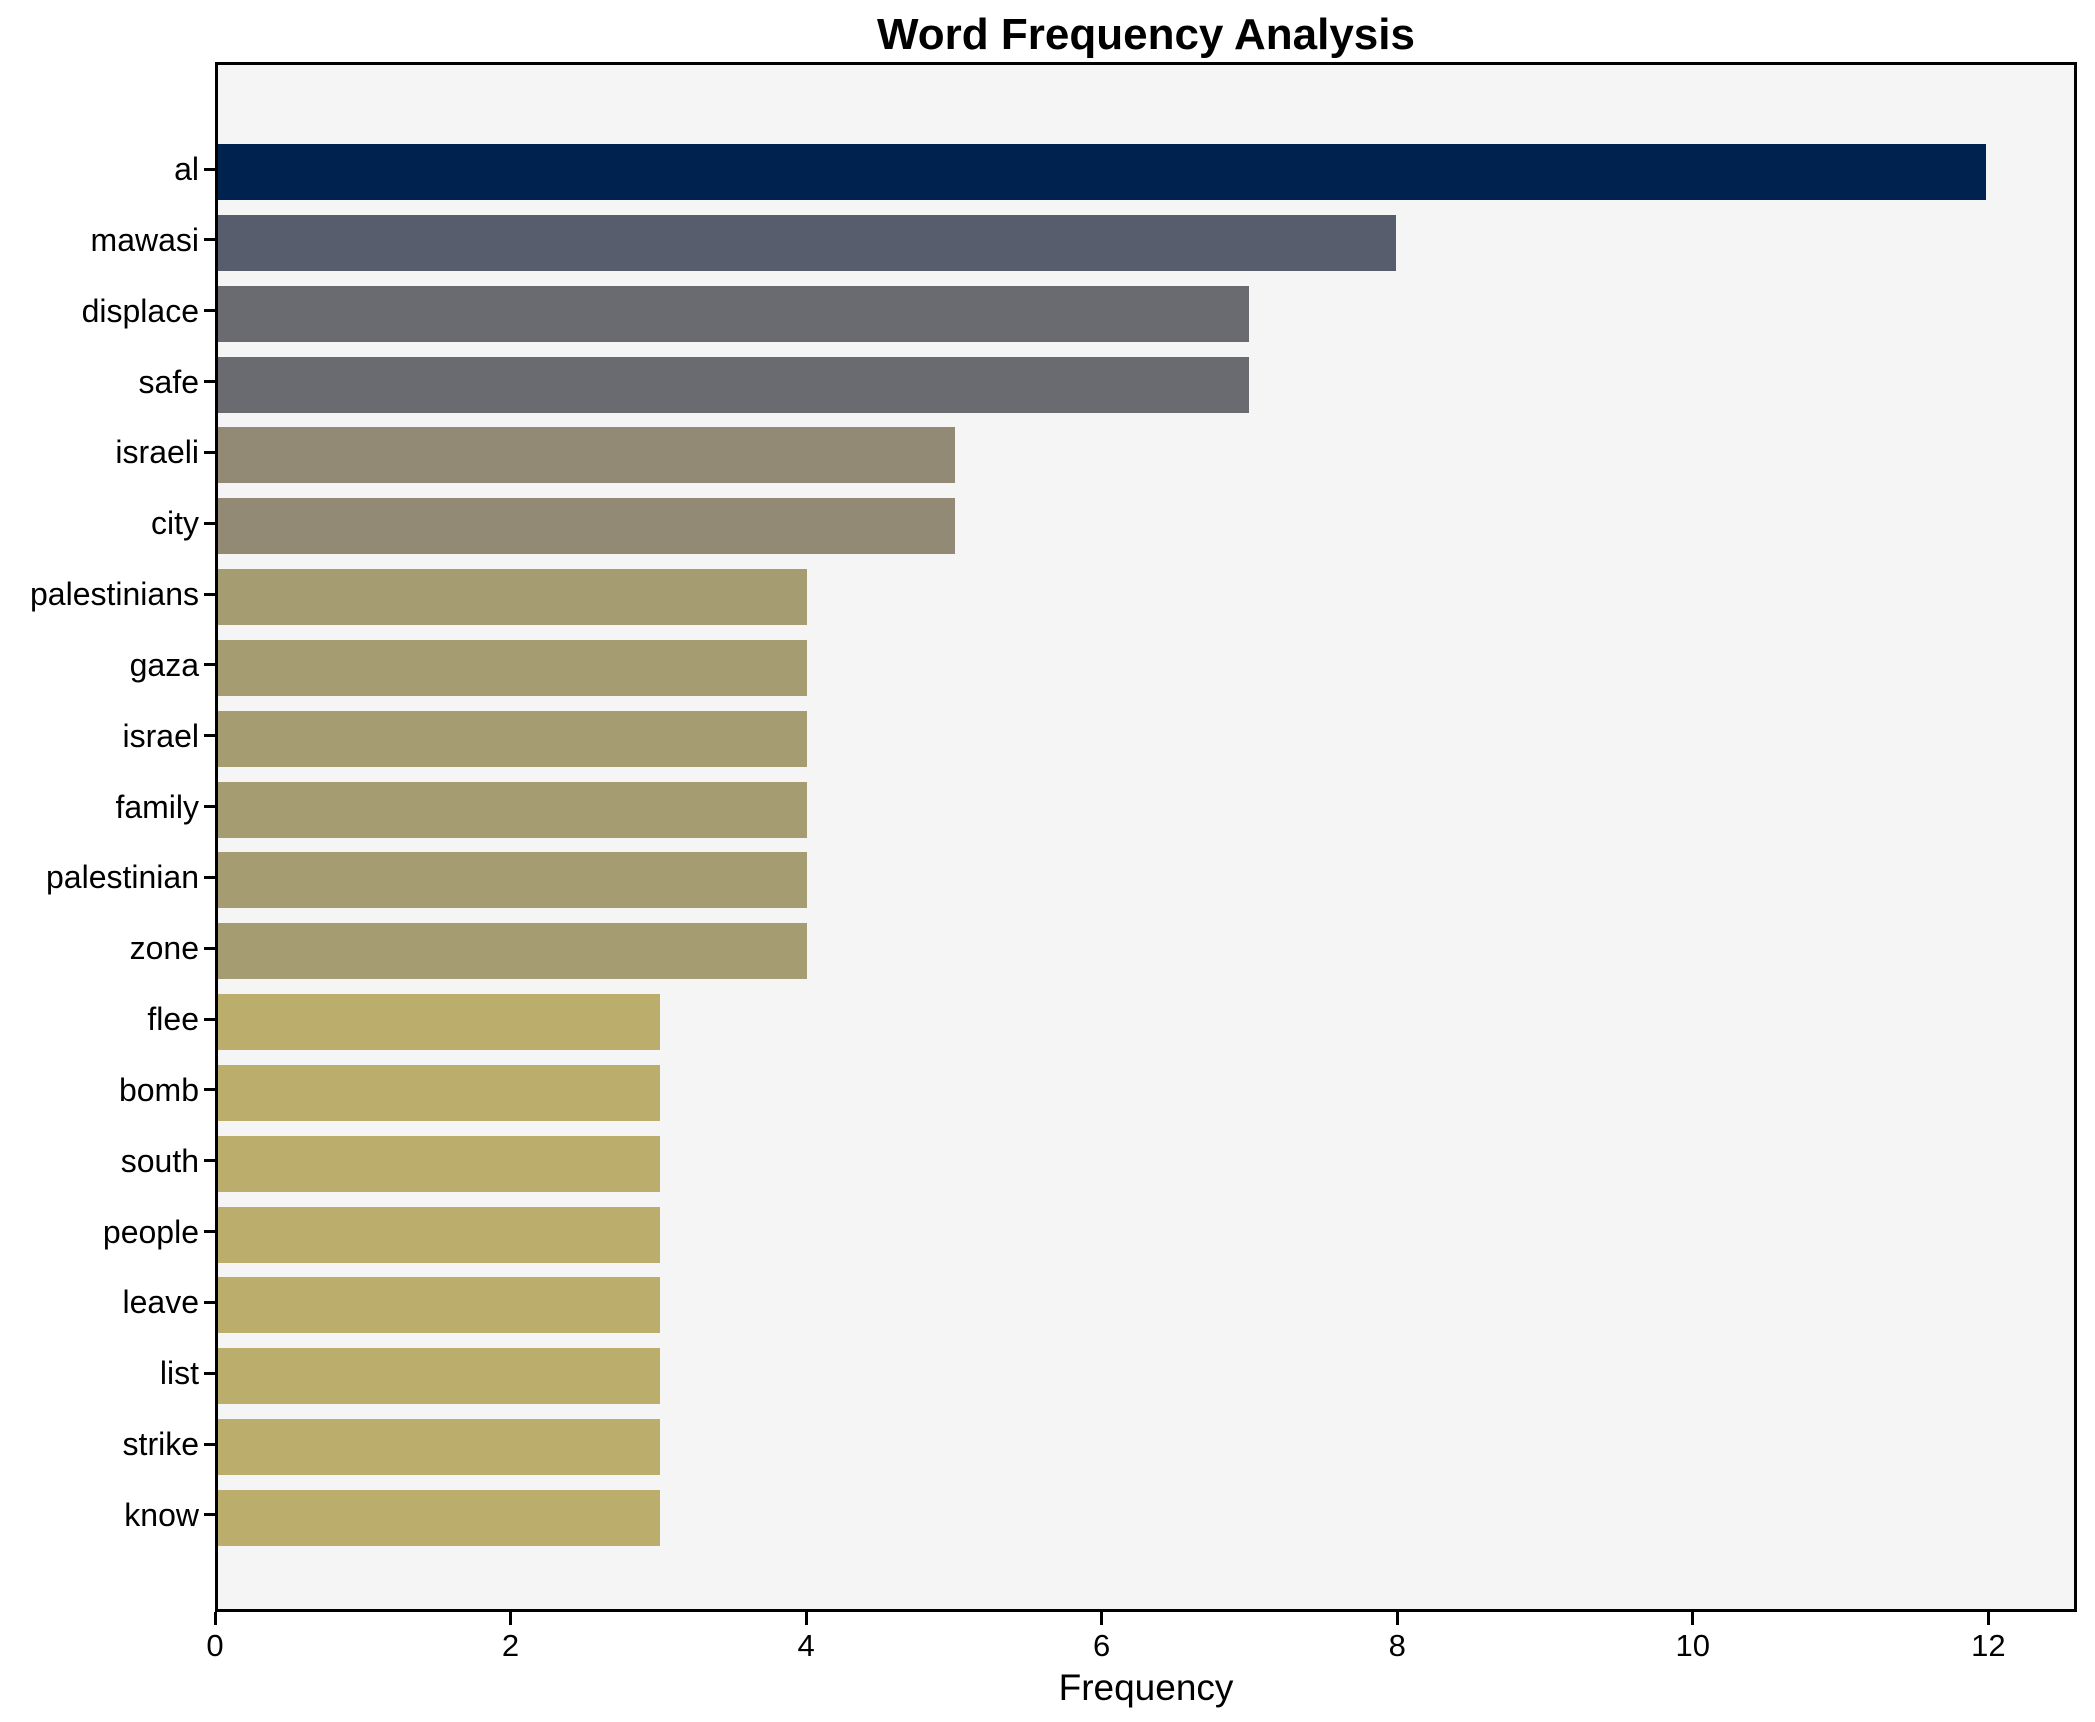 This screenshot has width=2095, height=1722. What do you see at coordinates (150, 1231) in the screenshot?
I see `y-tick-label: people` at bounding box center [150, 1231].